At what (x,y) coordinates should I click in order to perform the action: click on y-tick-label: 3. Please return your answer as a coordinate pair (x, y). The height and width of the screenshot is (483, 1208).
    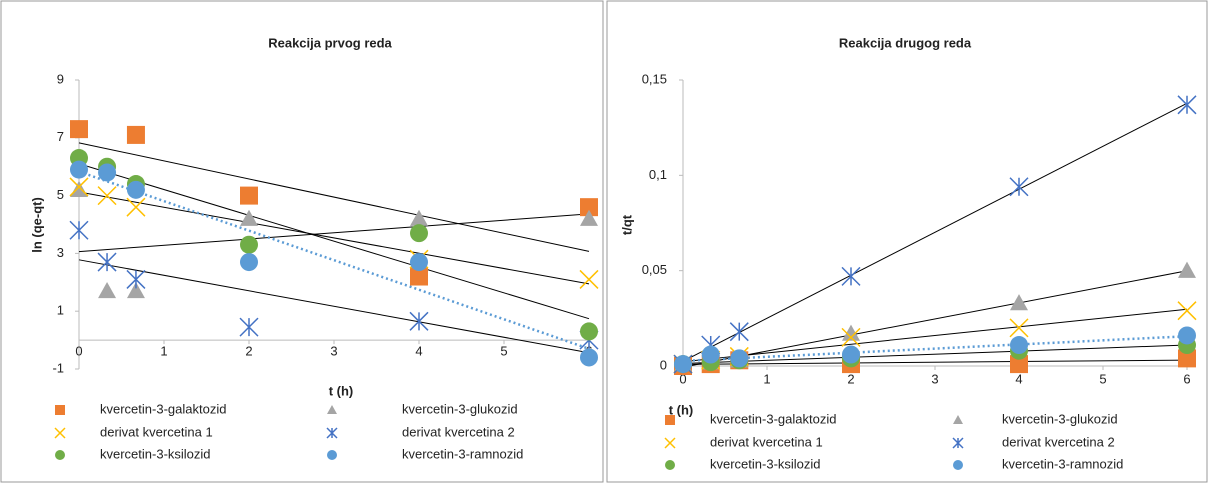
    Looking at the image, I should click on (60, 252).